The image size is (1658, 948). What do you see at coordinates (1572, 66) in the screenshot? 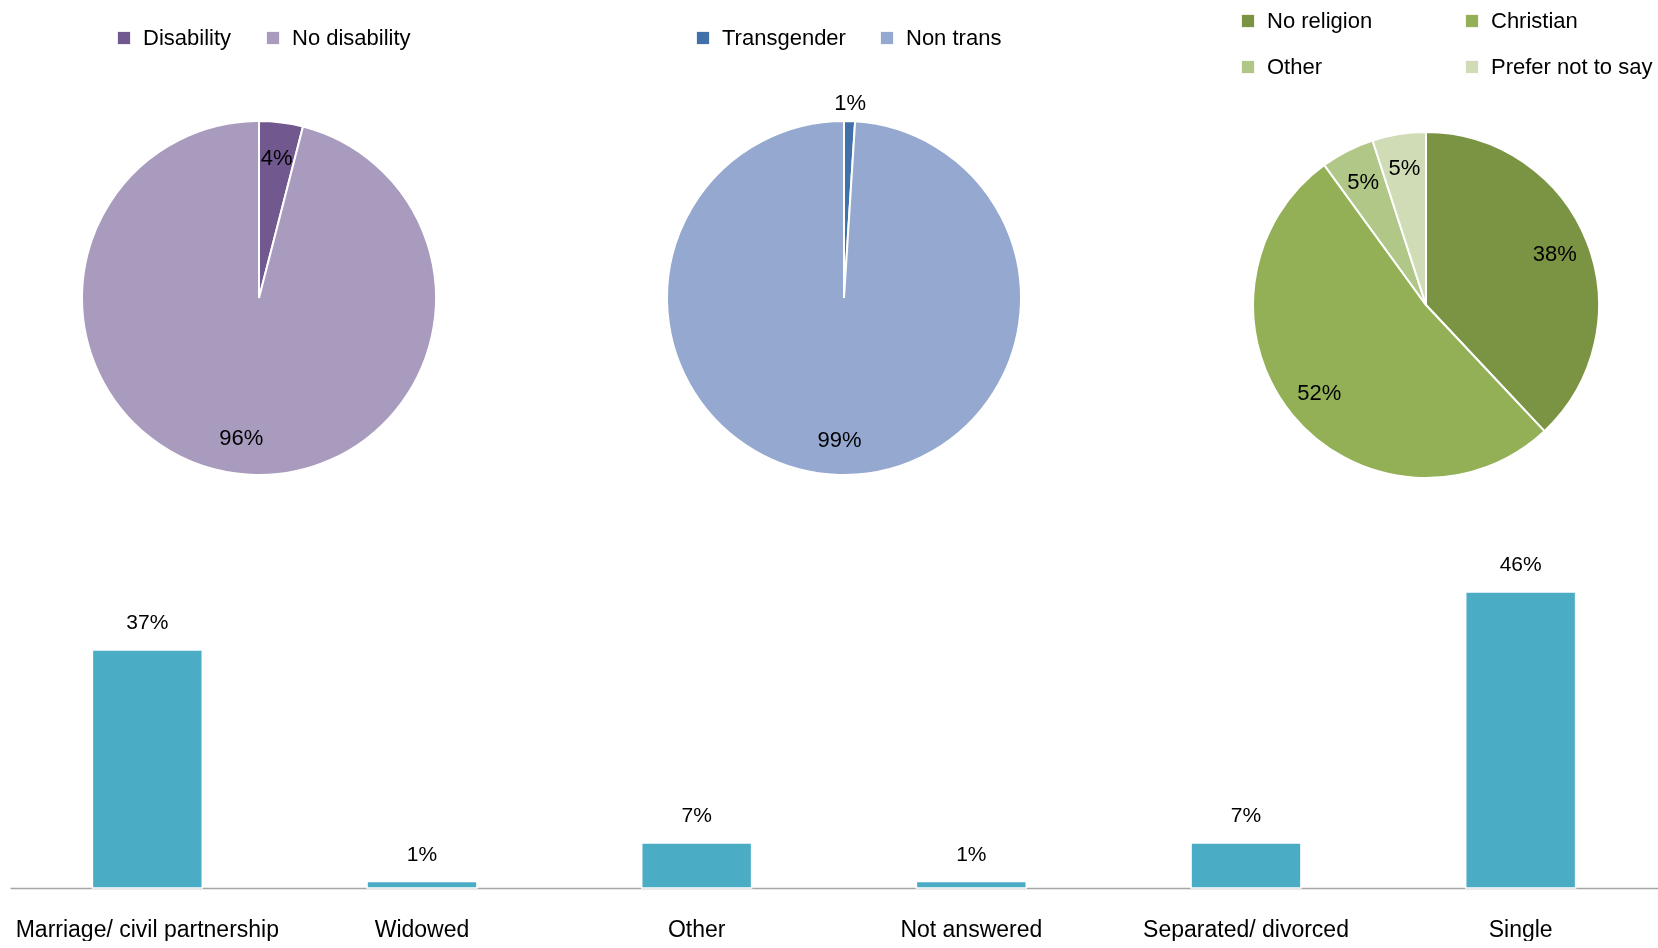
I see `legend-label: Prefer not to say` at bounding box center [1572, 66].